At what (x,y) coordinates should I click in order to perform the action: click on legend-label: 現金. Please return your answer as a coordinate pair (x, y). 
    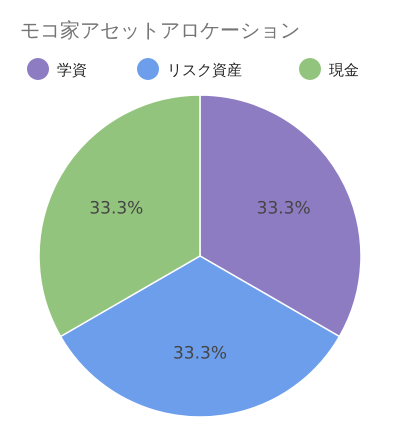
    Looking at the image, I should click on (344, 70).